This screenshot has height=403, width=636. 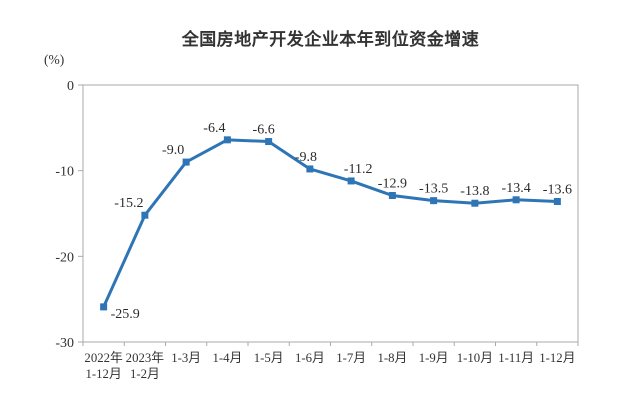 What do you see at coordinates (54, 59) in the screenshot?
I see `y-axis-unit-label: (%)` at bounding box center [54, 59].